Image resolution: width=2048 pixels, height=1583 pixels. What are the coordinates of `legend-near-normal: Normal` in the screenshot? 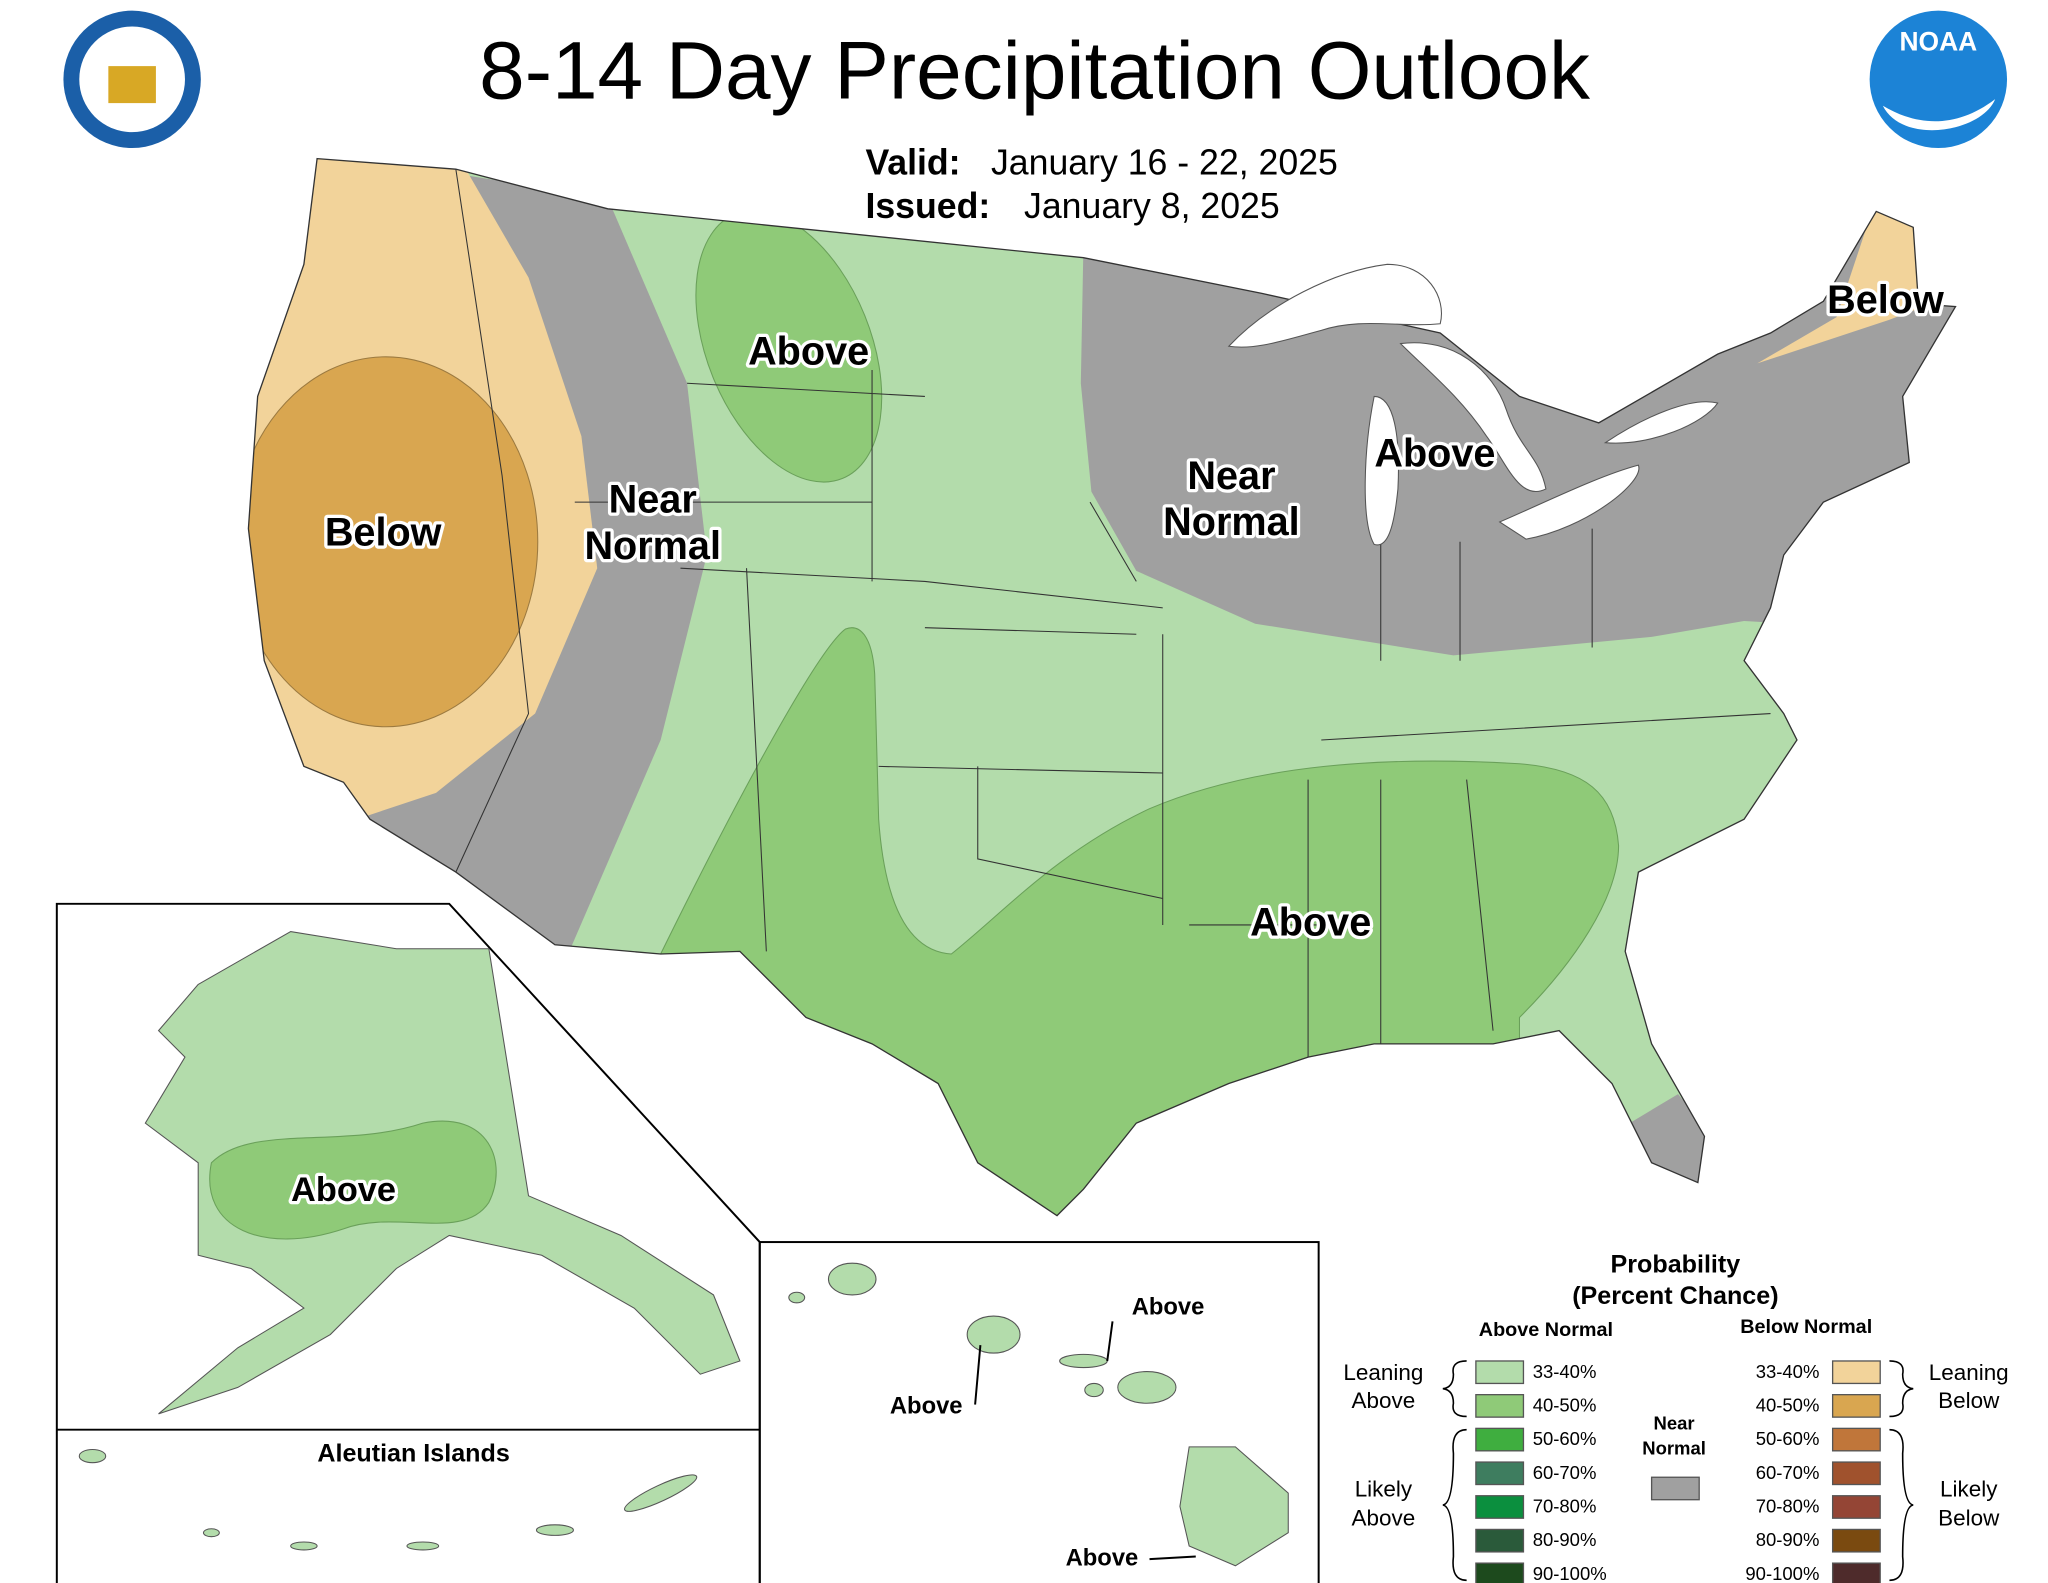 It's located at (1674, 1447).